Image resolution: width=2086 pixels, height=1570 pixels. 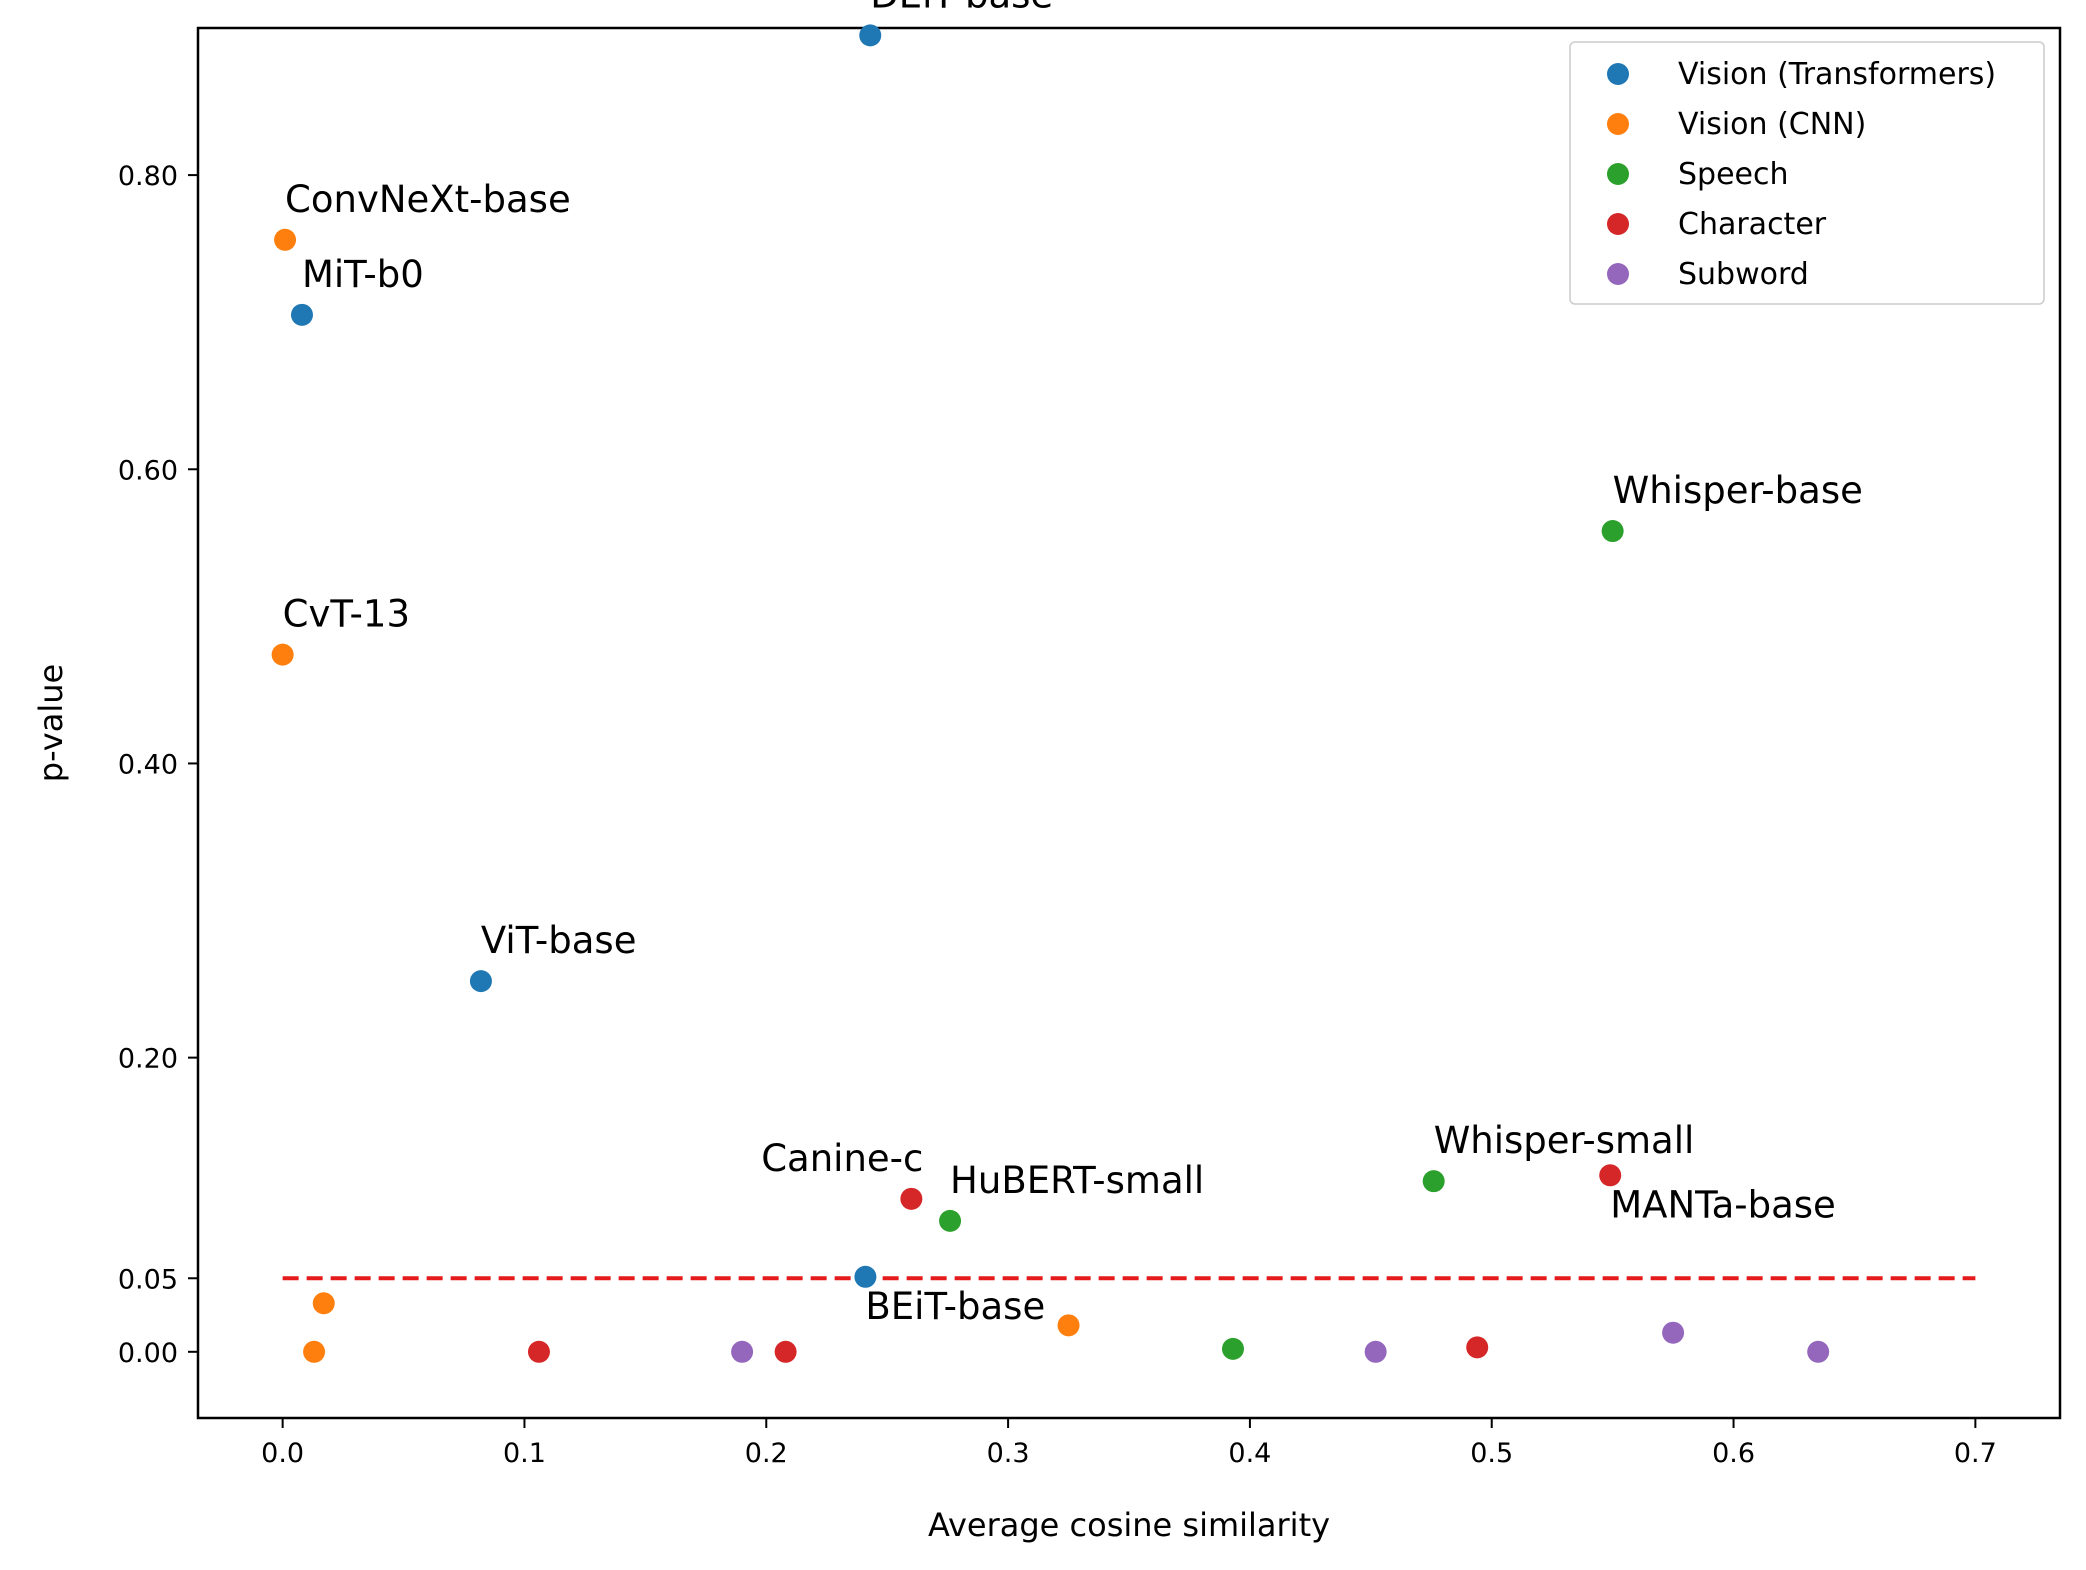 What do you see at coordinates (1723, 1204) in the screenshot?
I see `point-label: MANTa-base` at bounding box center [1723, 1204].